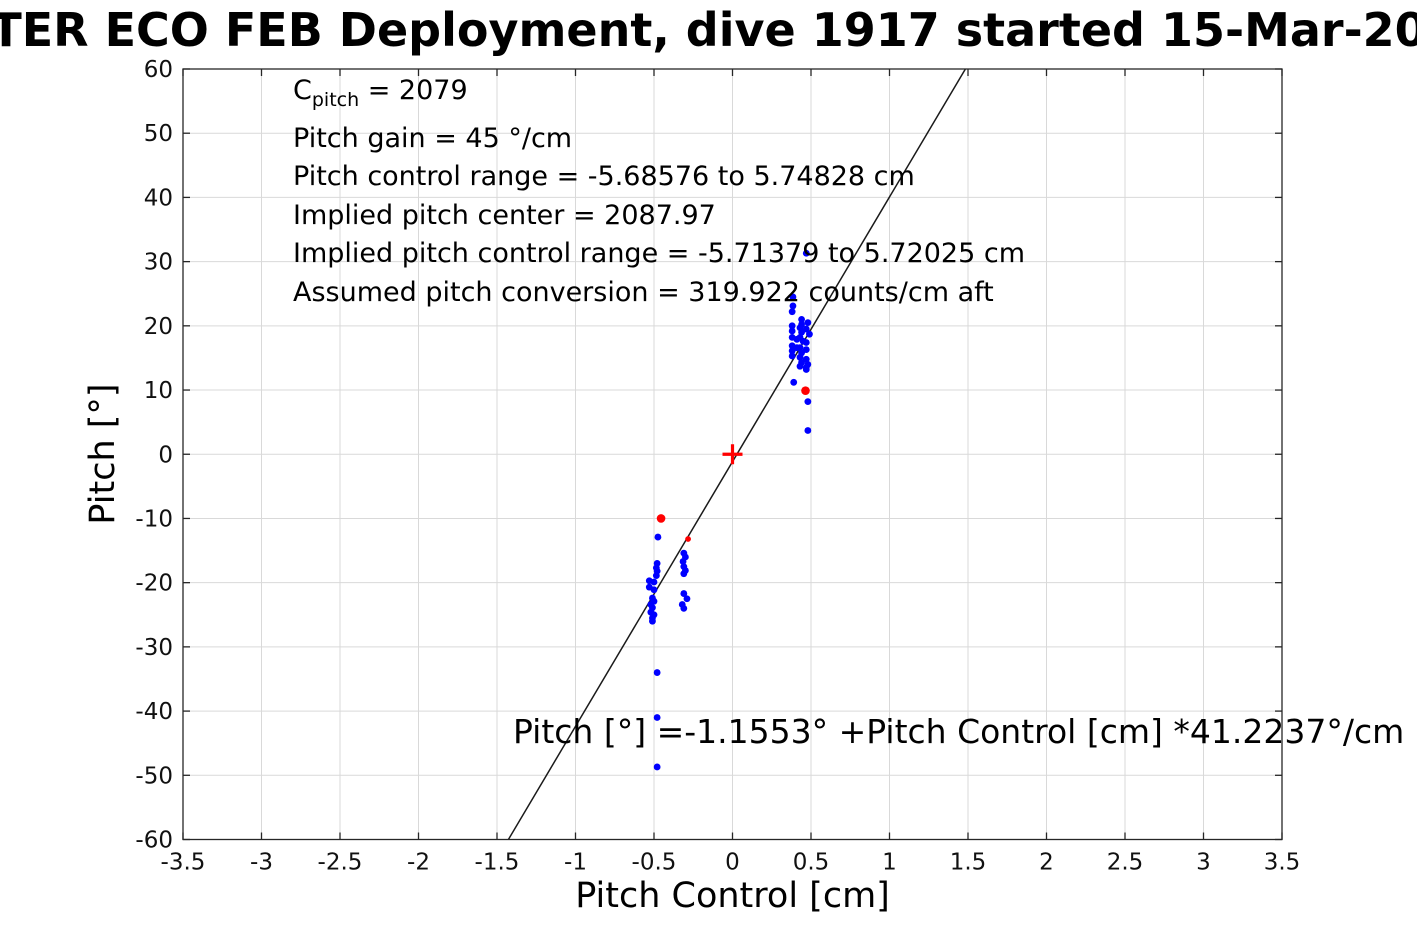 Image resolution: width=1417 pixels, height=945 pixels. Describe the element at coordinates (968, 863) in the screenshot. I see `x-tick-label: 1.5` at that location.